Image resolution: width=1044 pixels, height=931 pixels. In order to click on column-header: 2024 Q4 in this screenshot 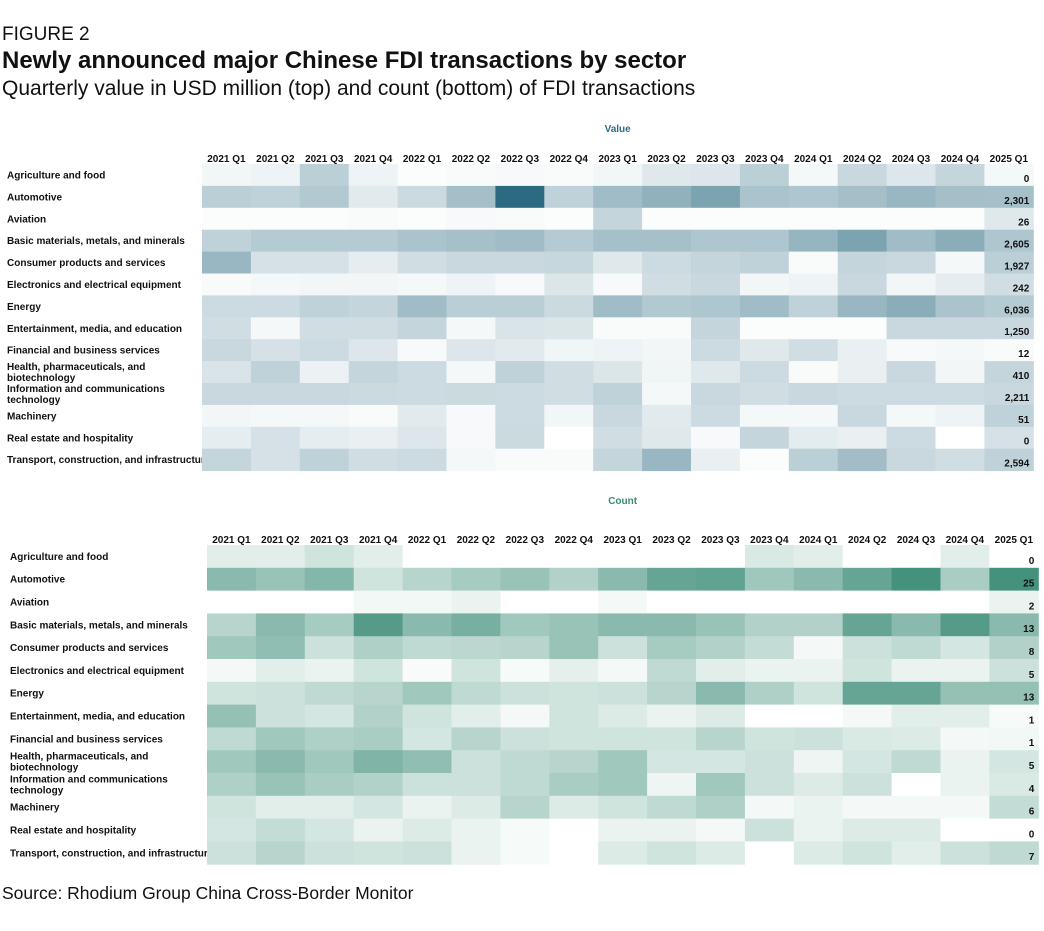, I will do `click(960, 159)`.